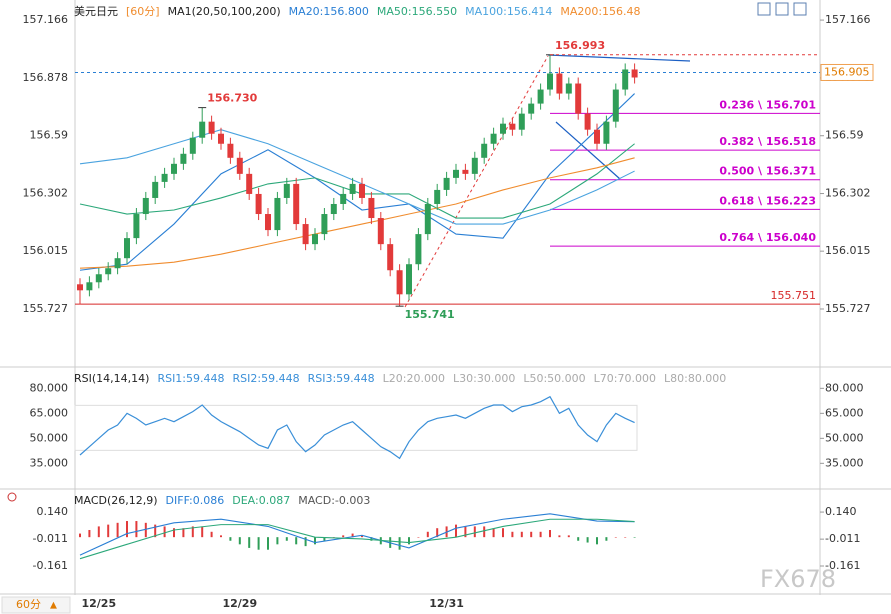 Image resolution: width=891 pixels, height=614 pixels. What do you see at coordinates (50, 565) in the screenshot?
I see `y-tick-label: -0.161` at bounding box center [50, 565].